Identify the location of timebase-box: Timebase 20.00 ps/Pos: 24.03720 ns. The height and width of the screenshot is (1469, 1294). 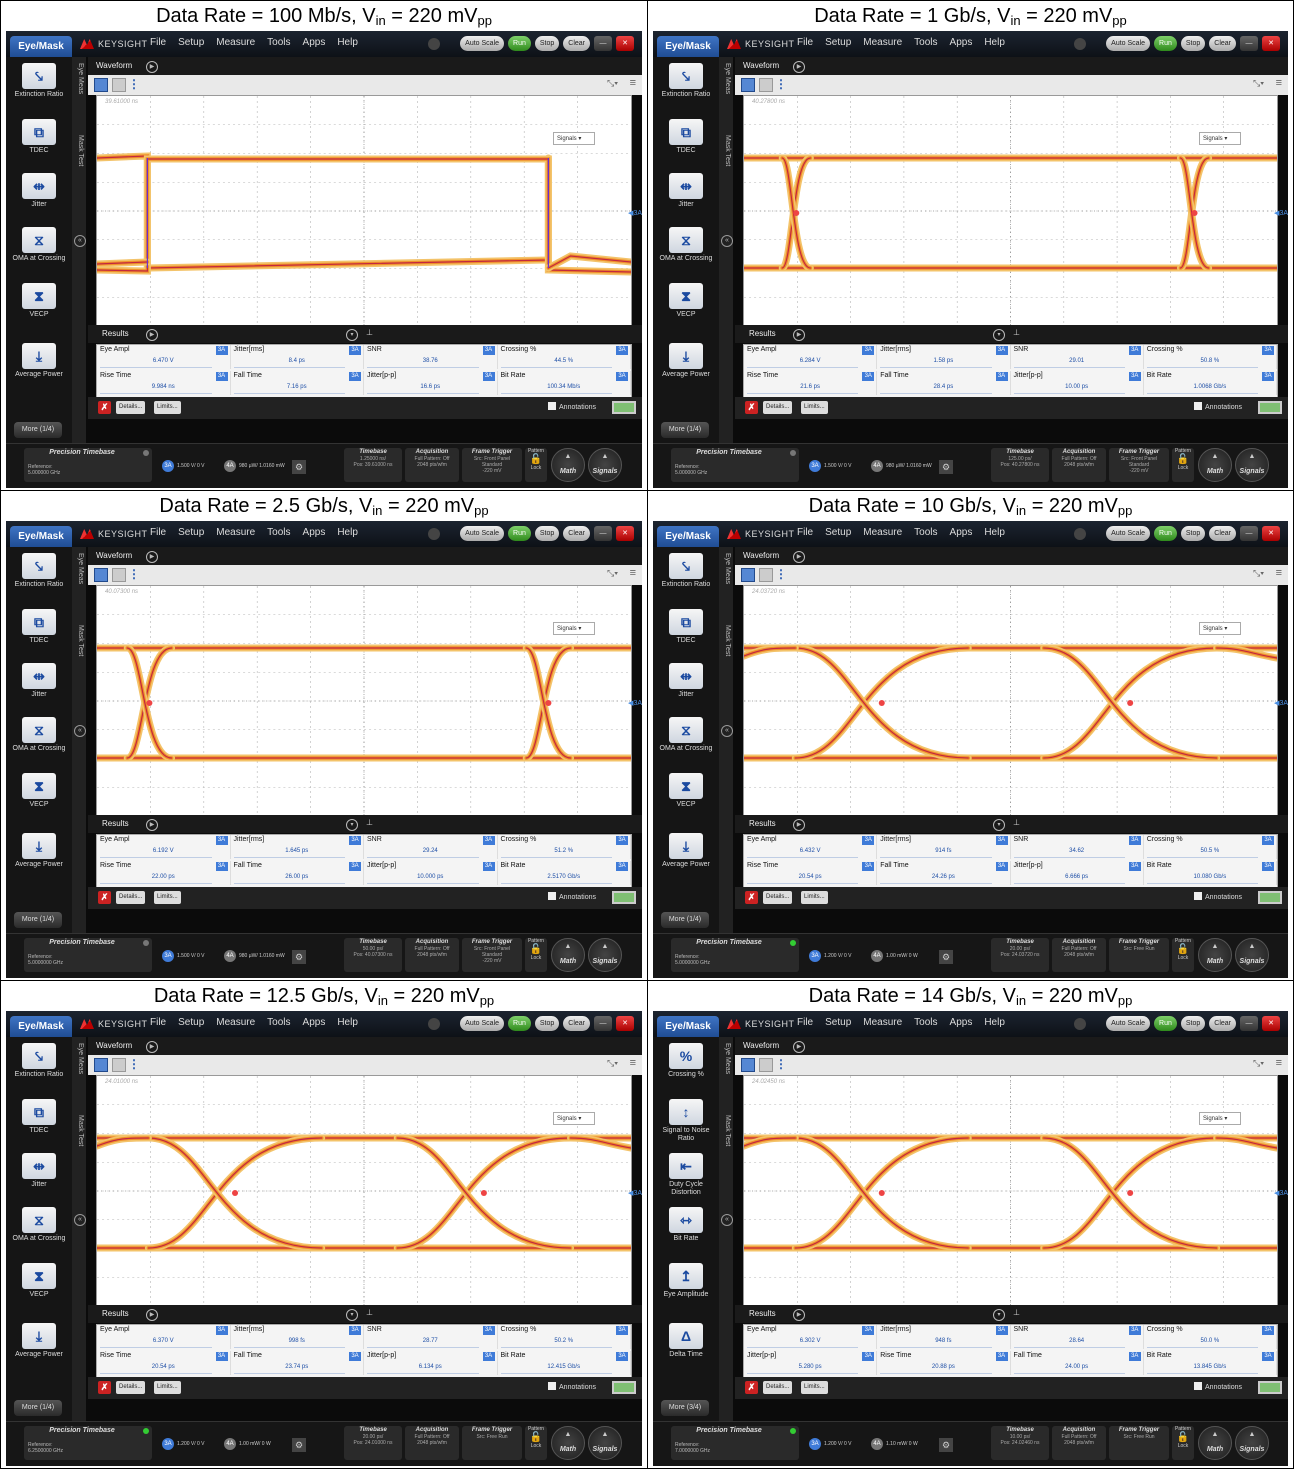
(1020, 955).